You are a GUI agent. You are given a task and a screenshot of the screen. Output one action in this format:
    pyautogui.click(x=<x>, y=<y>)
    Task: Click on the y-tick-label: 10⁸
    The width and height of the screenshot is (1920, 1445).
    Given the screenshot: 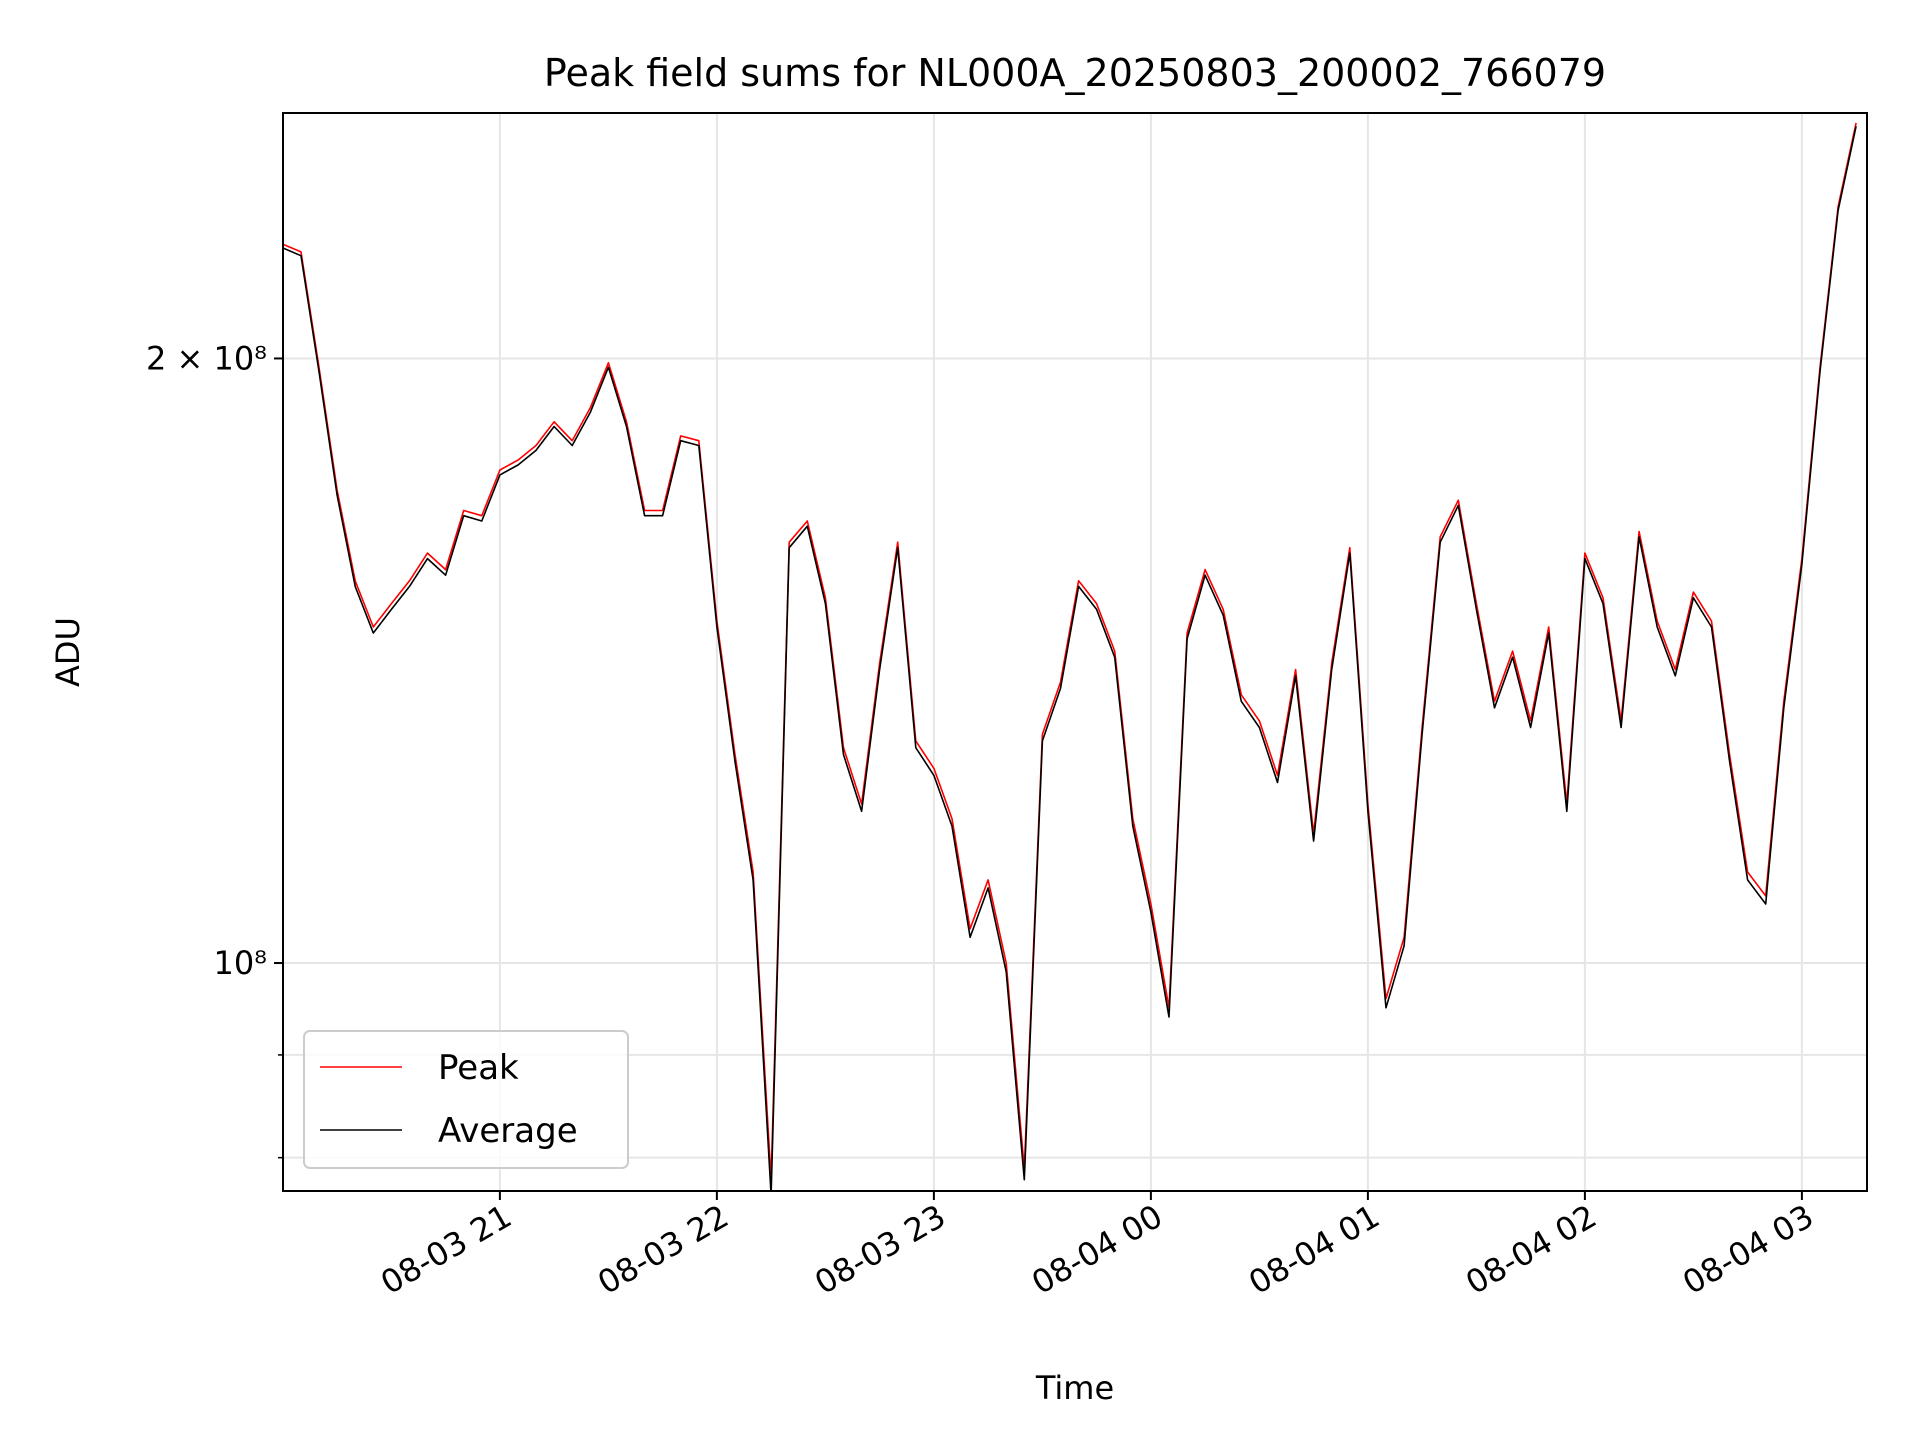 What is the action you would take?
    pyautogui.click(x=240, y=963)
    